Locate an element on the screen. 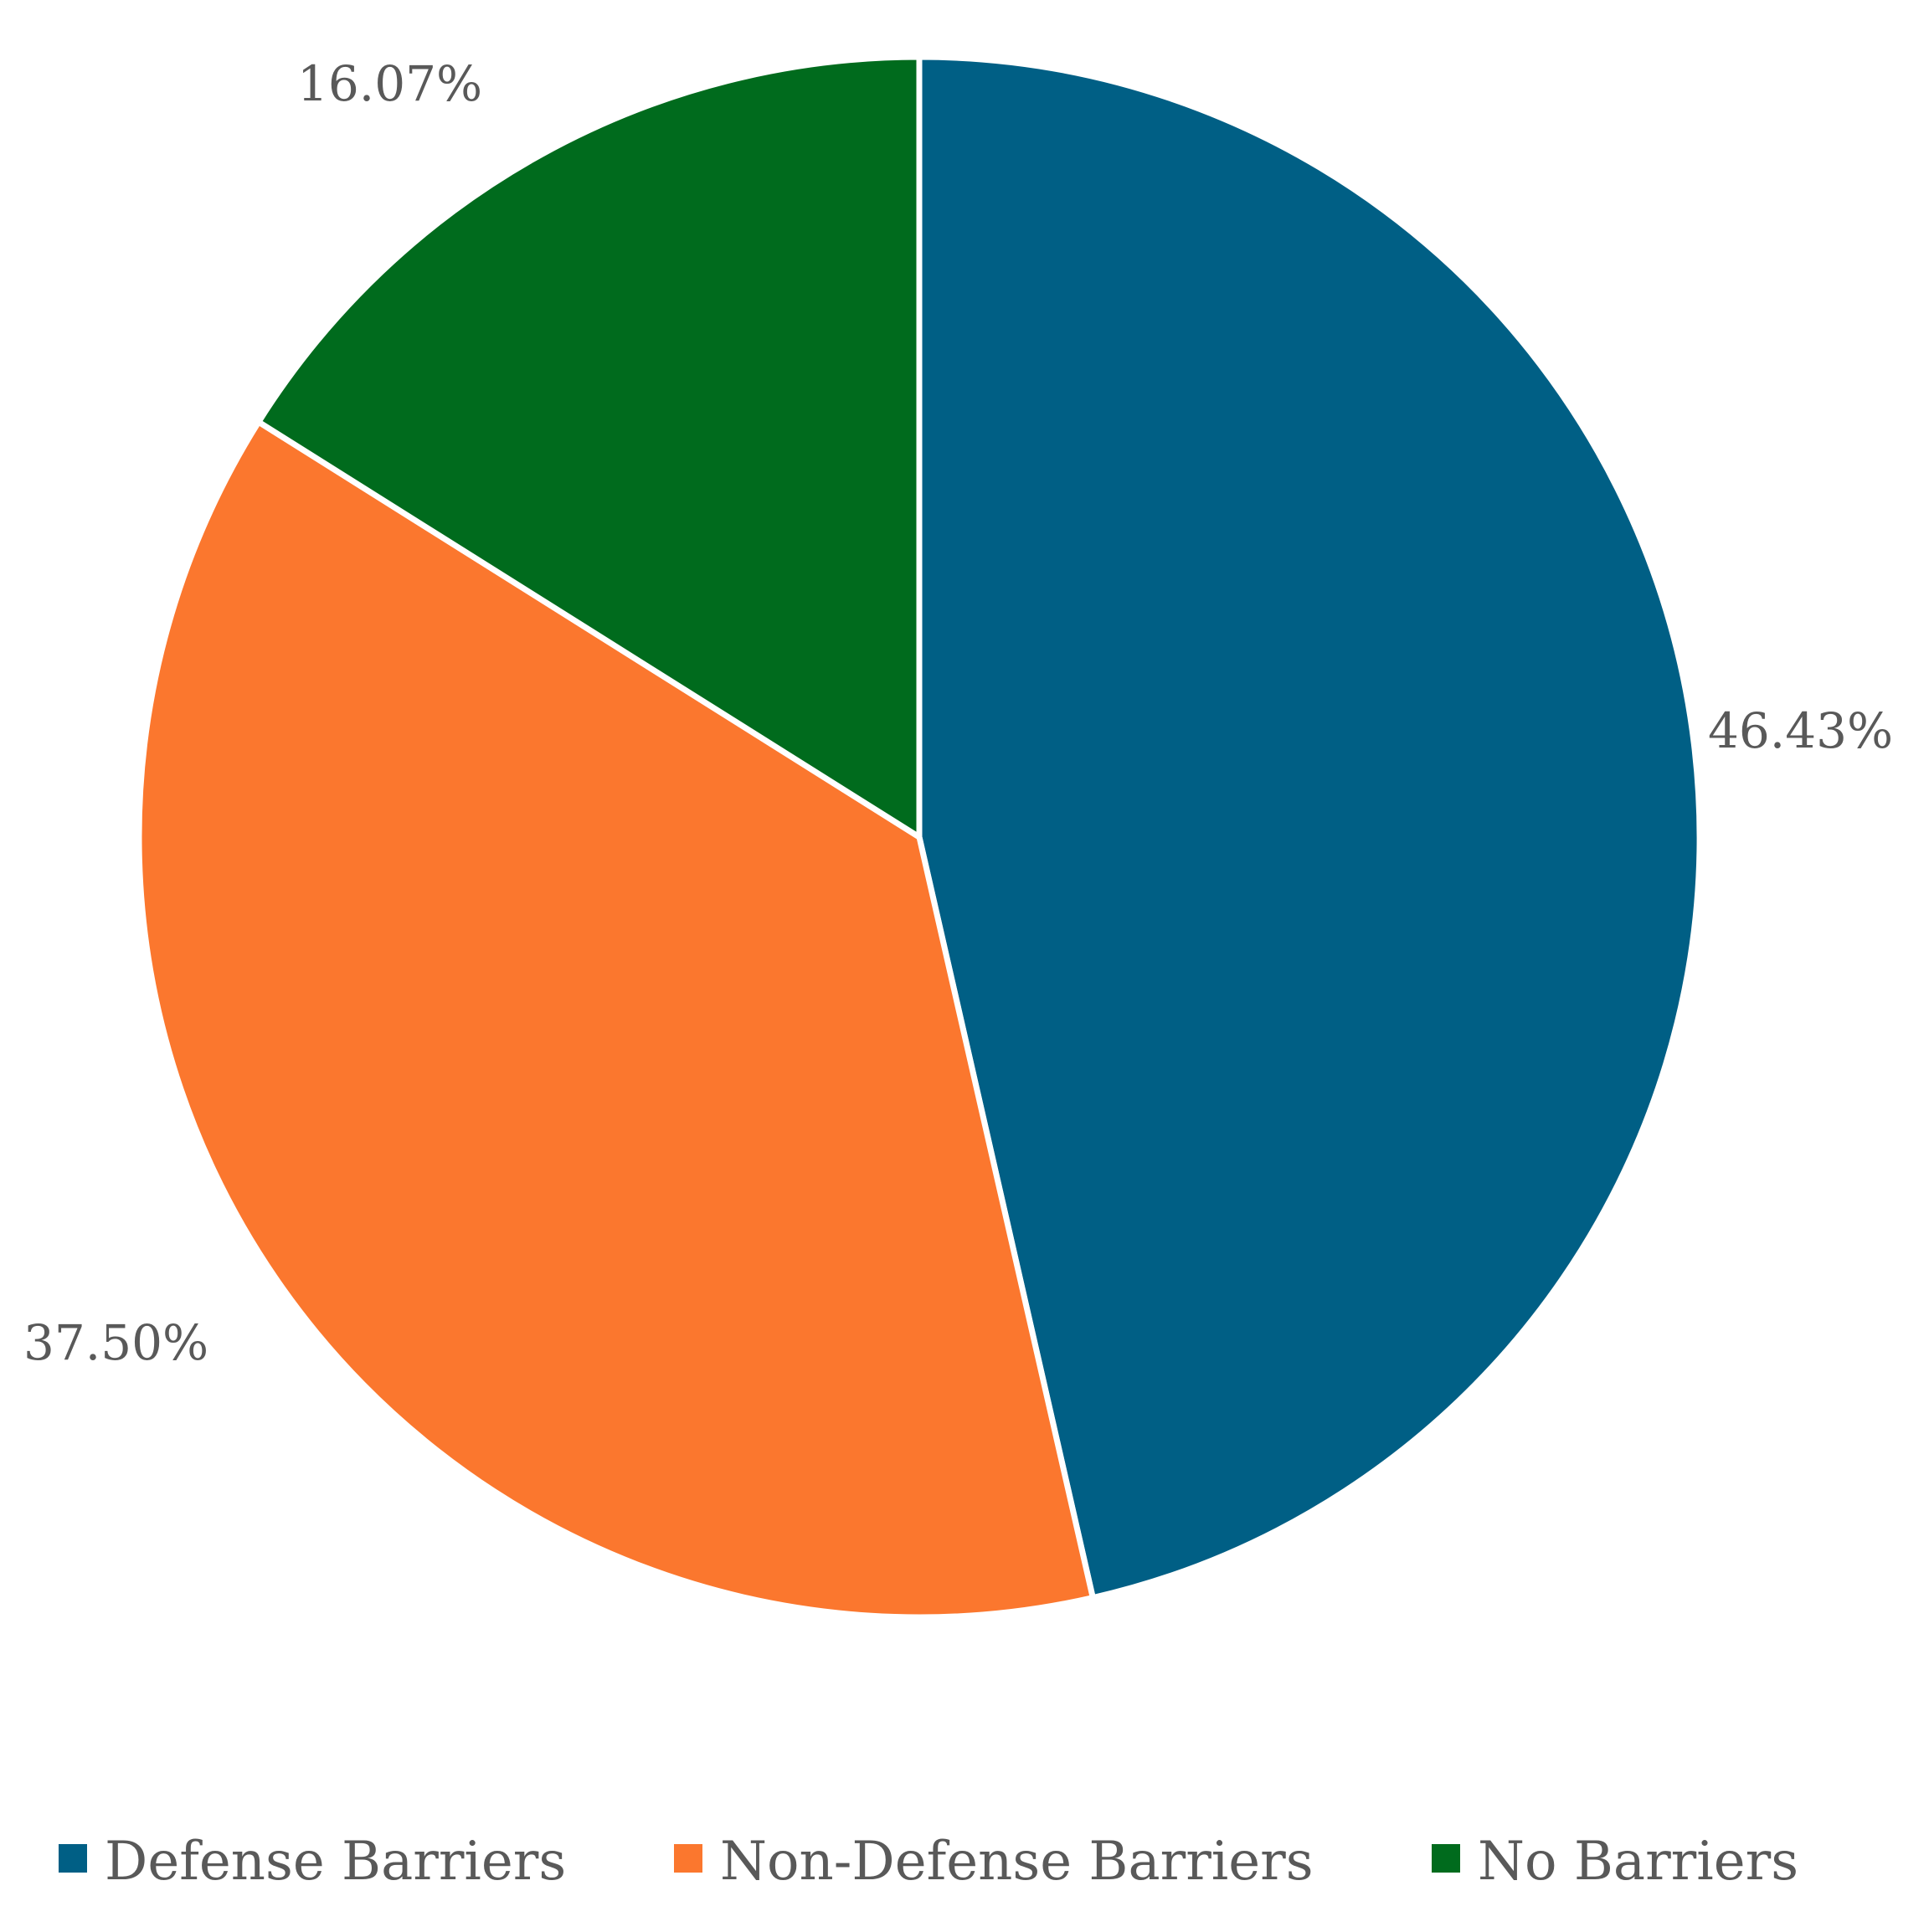 The height and width of the screenshot is (1932, 1929). data-label-non-defense-barriers: 37.50% is located at coordinates (115, 1342).